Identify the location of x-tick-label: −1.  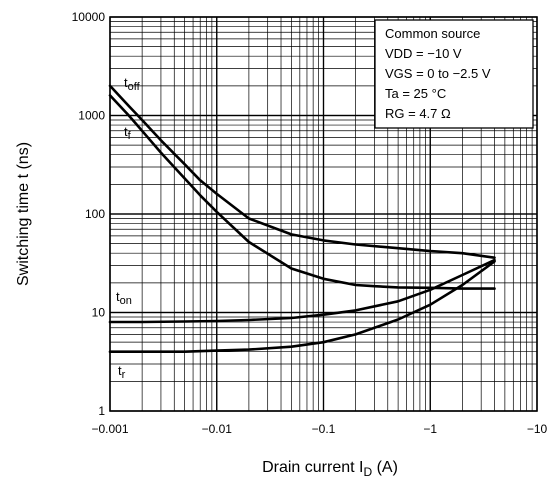
(430, 429).